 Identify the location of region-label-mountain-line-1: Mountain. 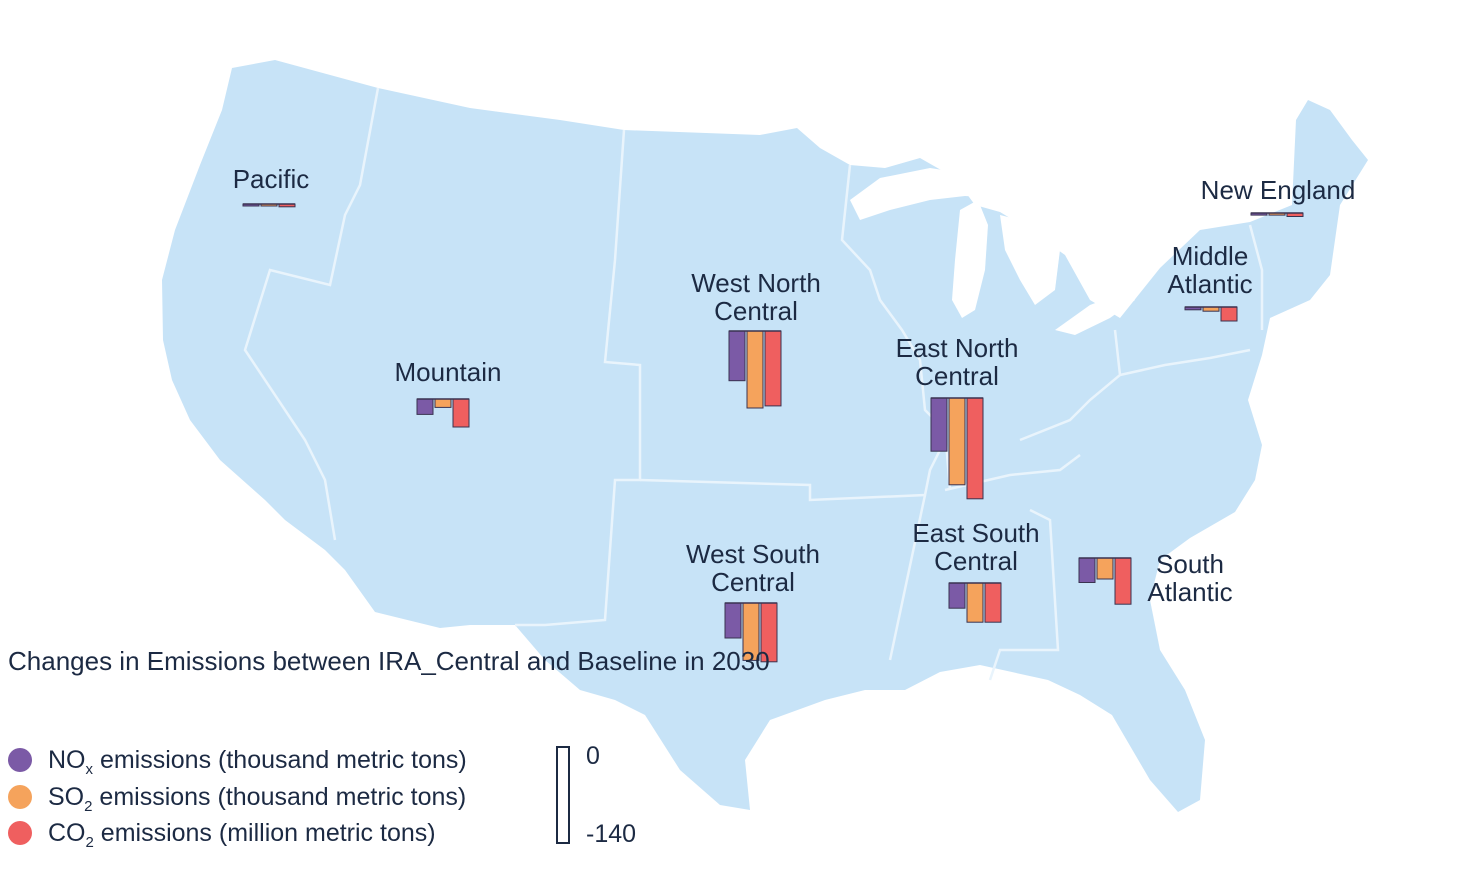
(448, 372).